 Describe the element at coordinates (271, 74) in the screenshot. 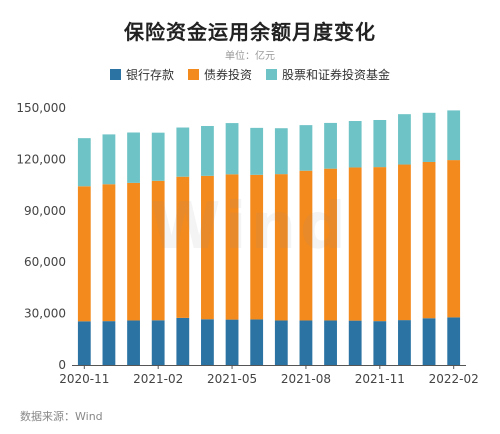

I see `legend-swatch-stock` at that location.